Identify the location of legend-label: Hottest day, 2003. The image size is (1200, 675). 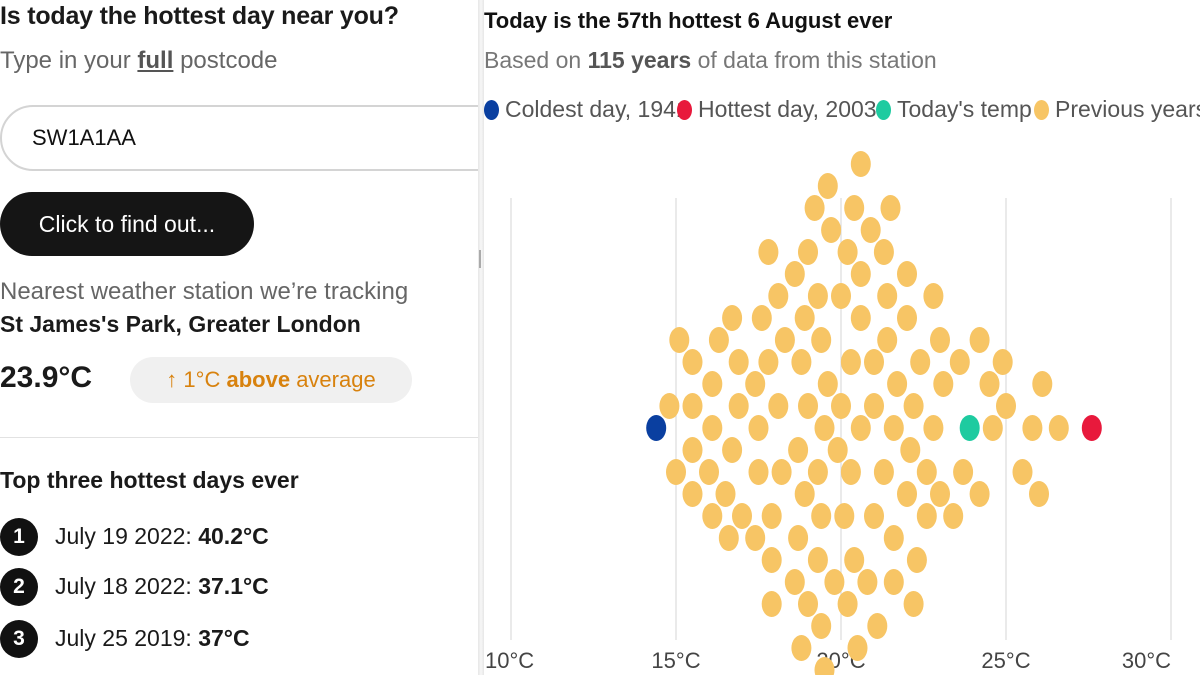
(787, 109).